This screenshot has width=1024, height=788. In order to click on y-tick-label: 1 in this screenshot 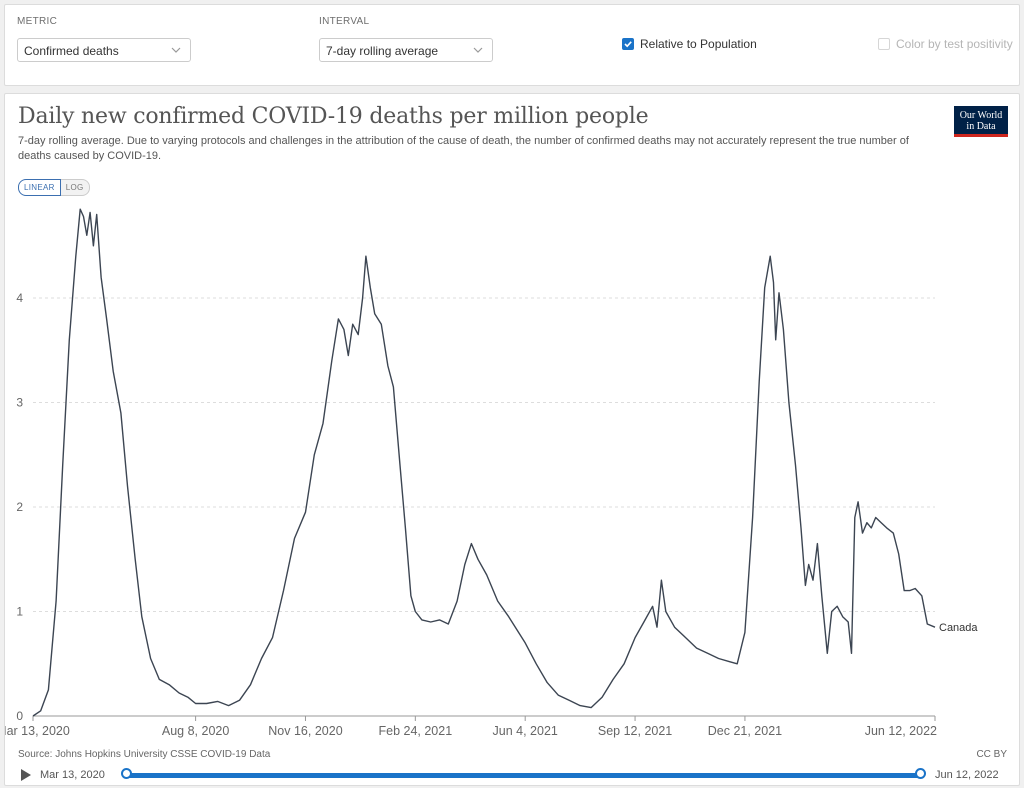, I will do `click(19, 612)`.